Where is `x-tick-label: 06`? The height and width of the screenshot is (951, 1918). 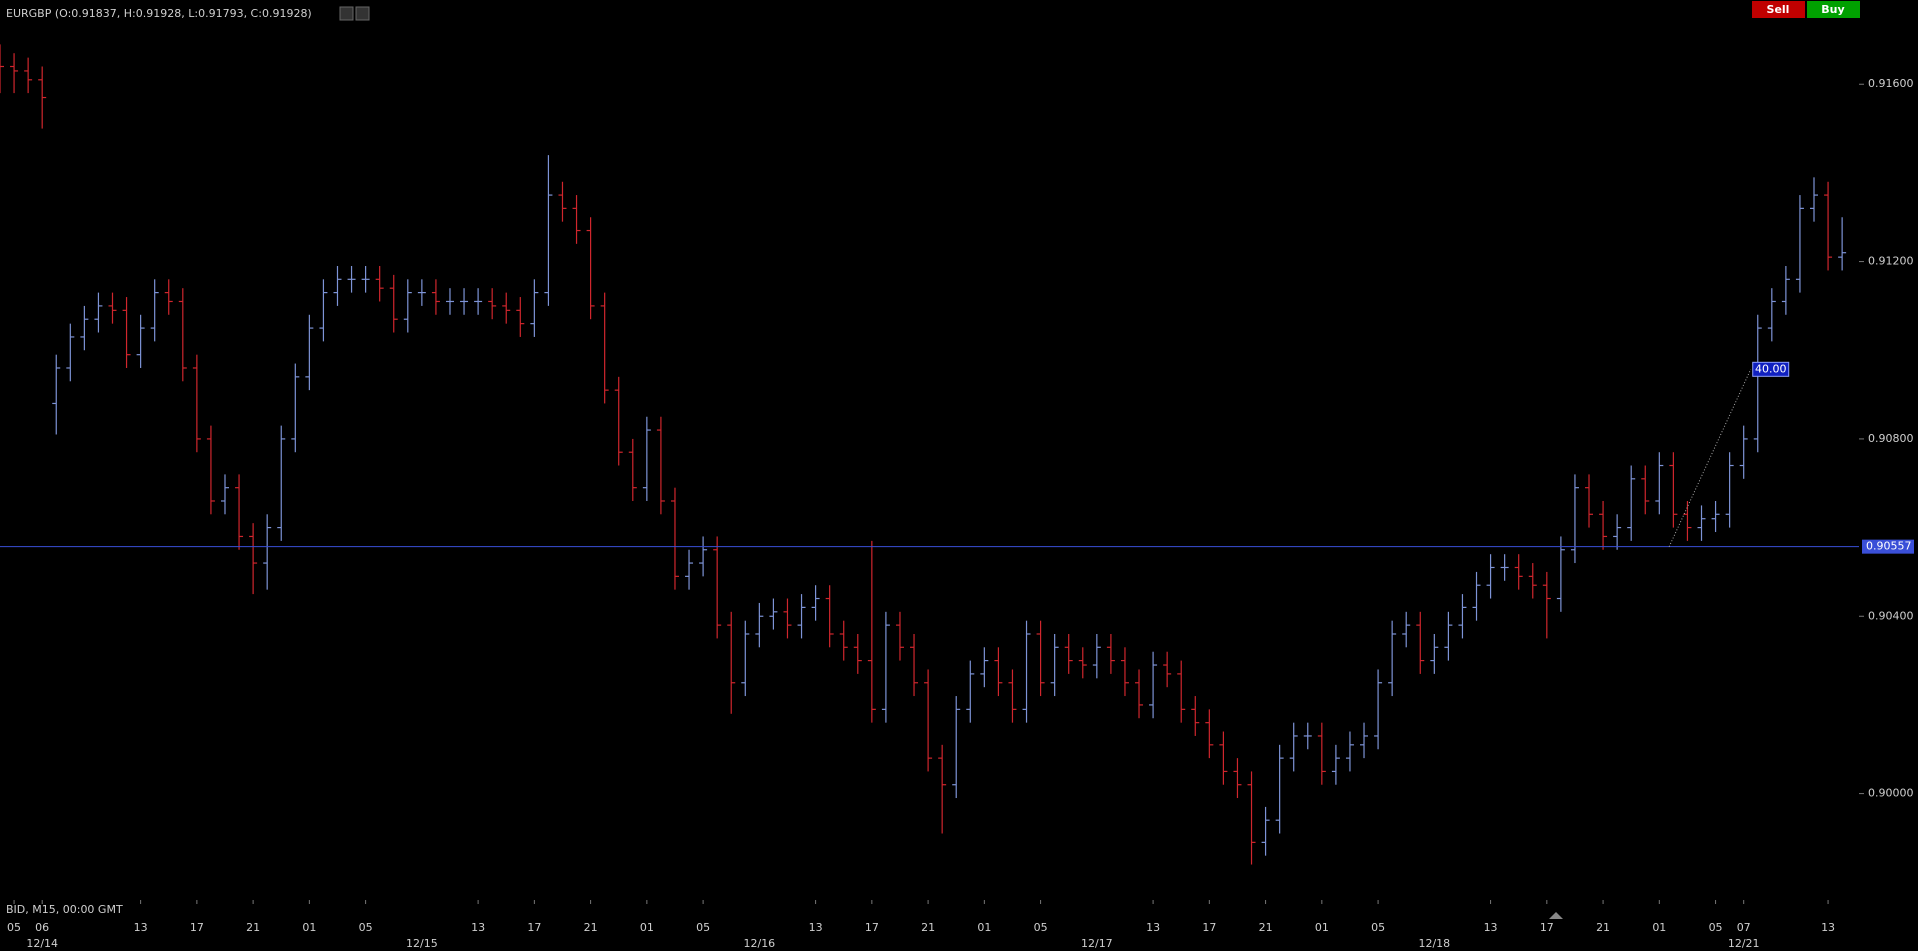
x-tick-label: 06 is located at coordinates (42, 927).